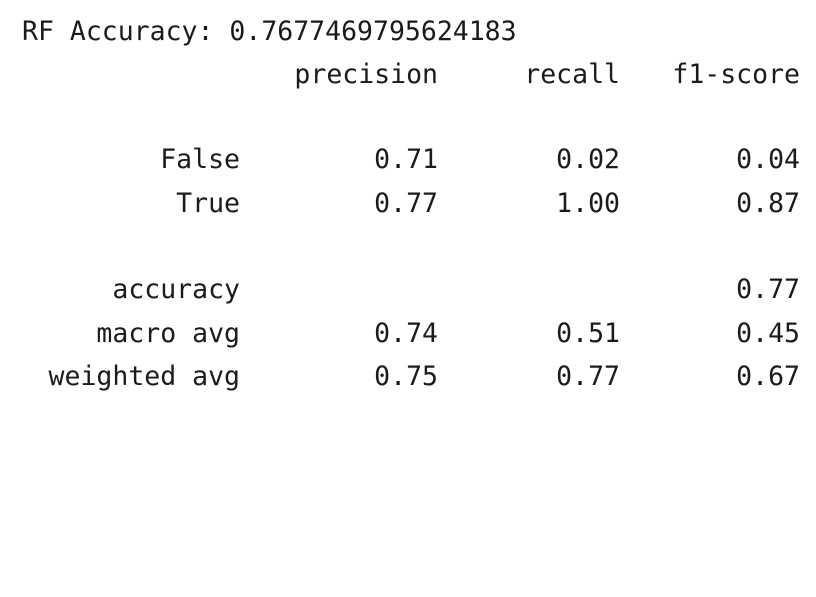 This screenshot has height=597, width=816. I want to click on row-f1-score: 0.45, so click(768, 333).